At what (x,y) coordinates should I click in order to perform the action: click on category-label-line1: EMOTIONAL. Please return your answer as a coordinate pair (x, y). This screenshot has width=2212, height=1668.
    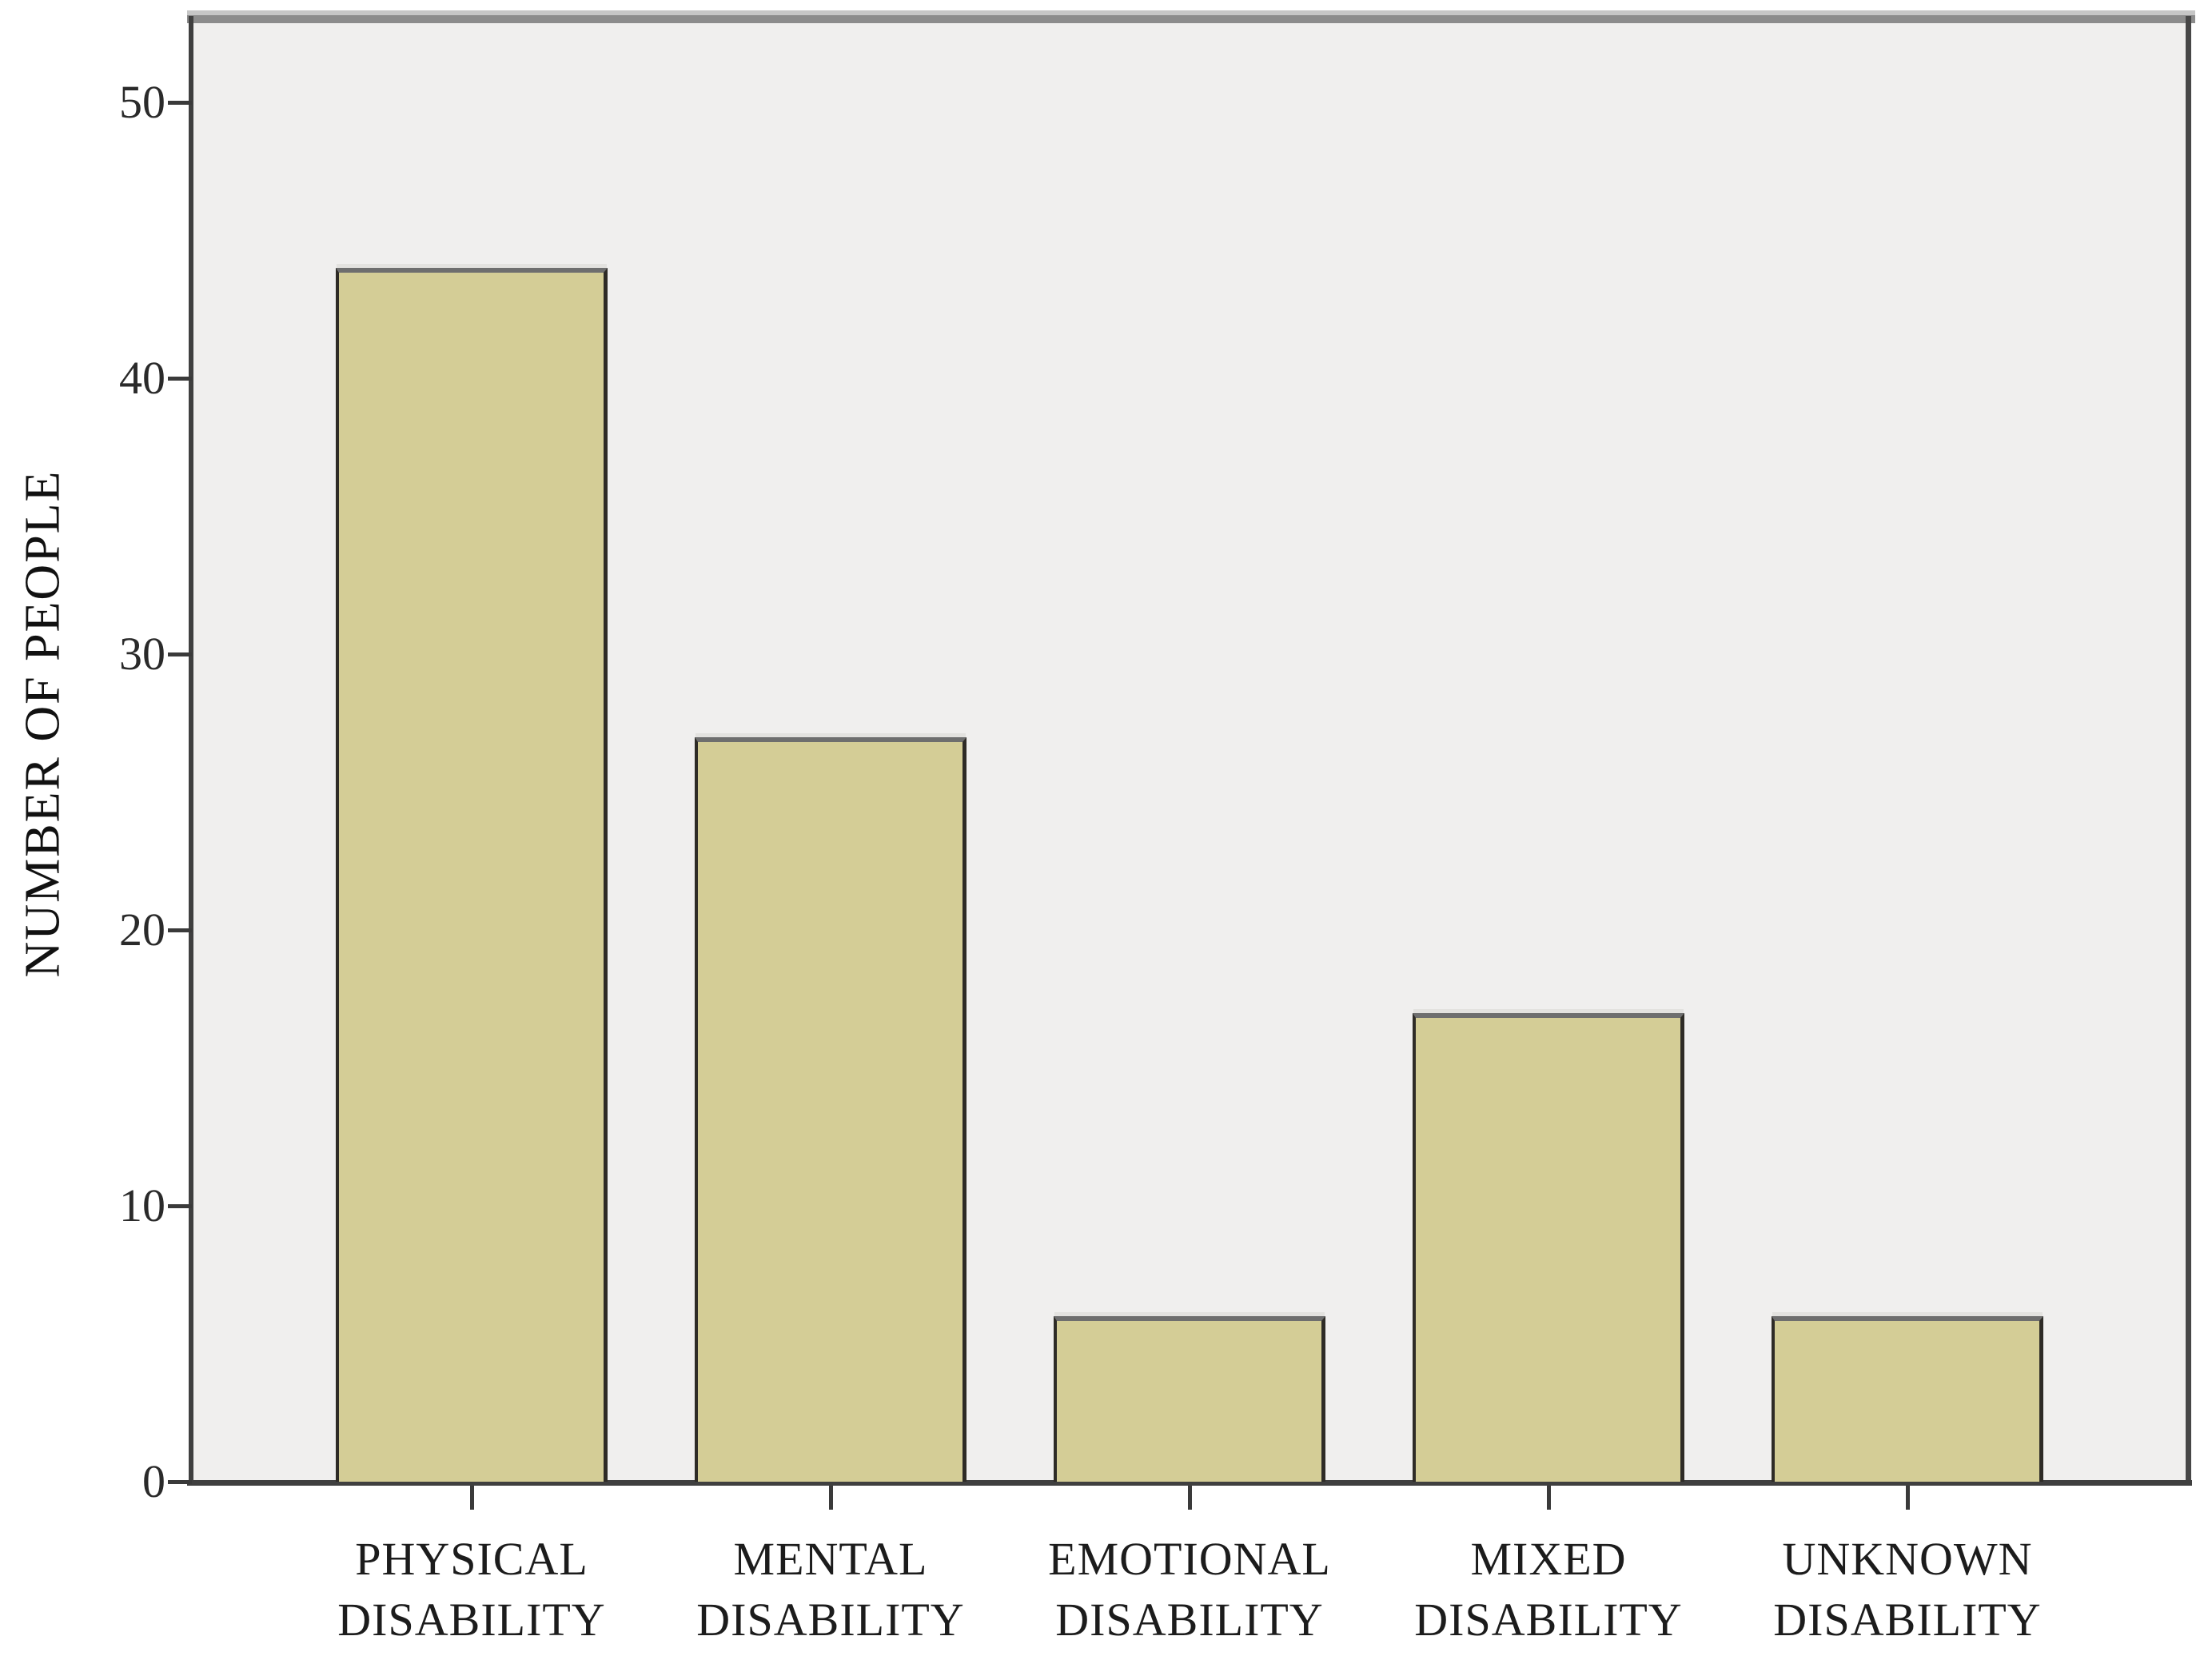
    Looking at the image, I should click on (1189, 1559).